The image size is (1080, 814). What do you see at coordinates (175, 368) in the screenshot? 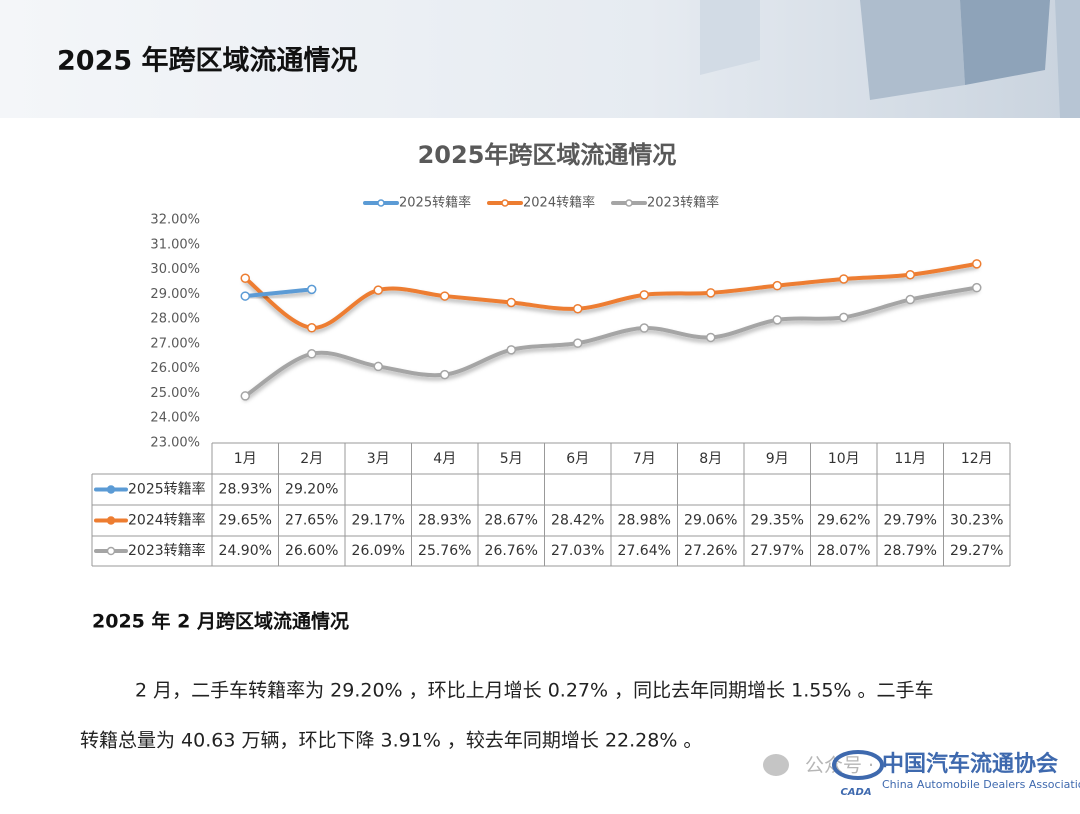
I see `y-tick-label: 26.00%` at bounding box center [175, 368].